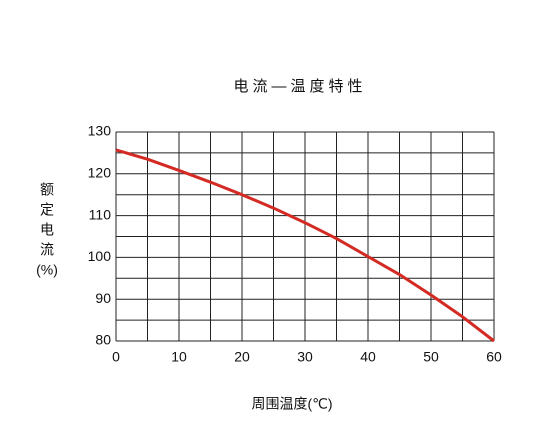  I want to click on y-axis-label: 定, so click(47, 210).